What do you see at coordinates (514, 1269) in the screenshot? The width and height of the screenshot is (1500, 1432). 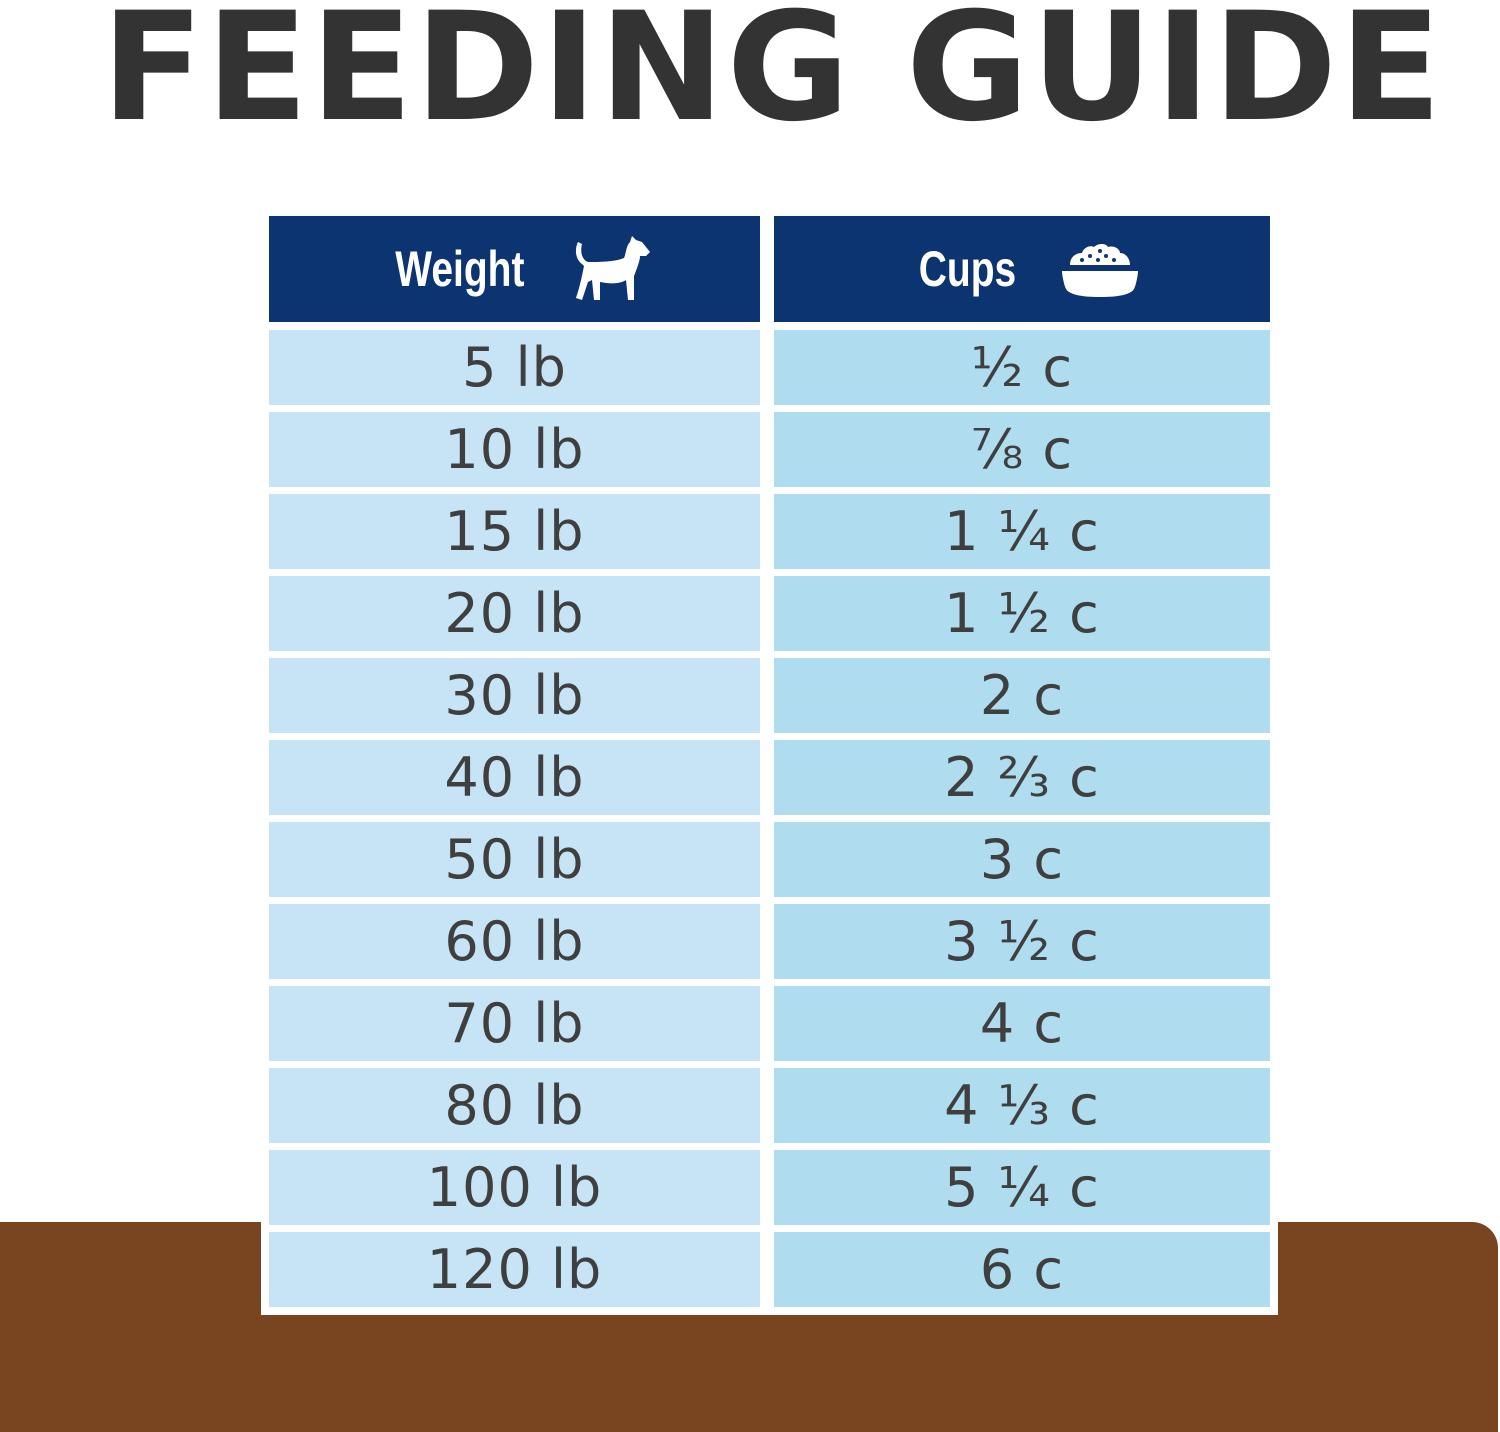 I see `weight-cell: 120 lb` at bounding box center [514, 1269].